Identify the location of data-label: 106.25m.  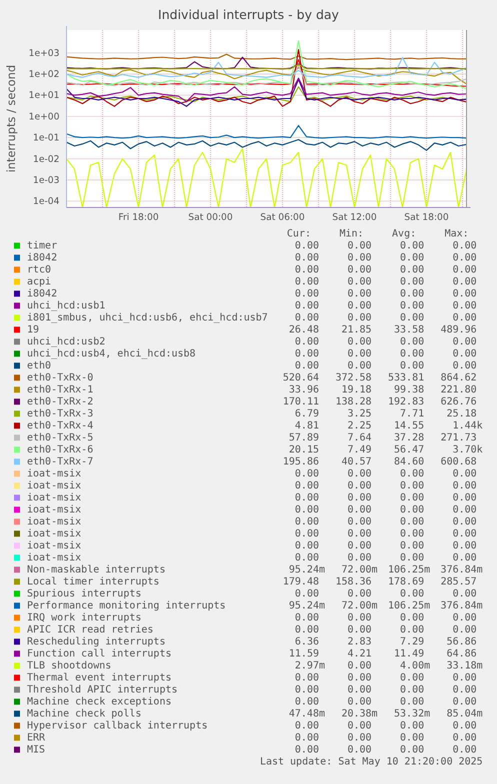
(409, 570).